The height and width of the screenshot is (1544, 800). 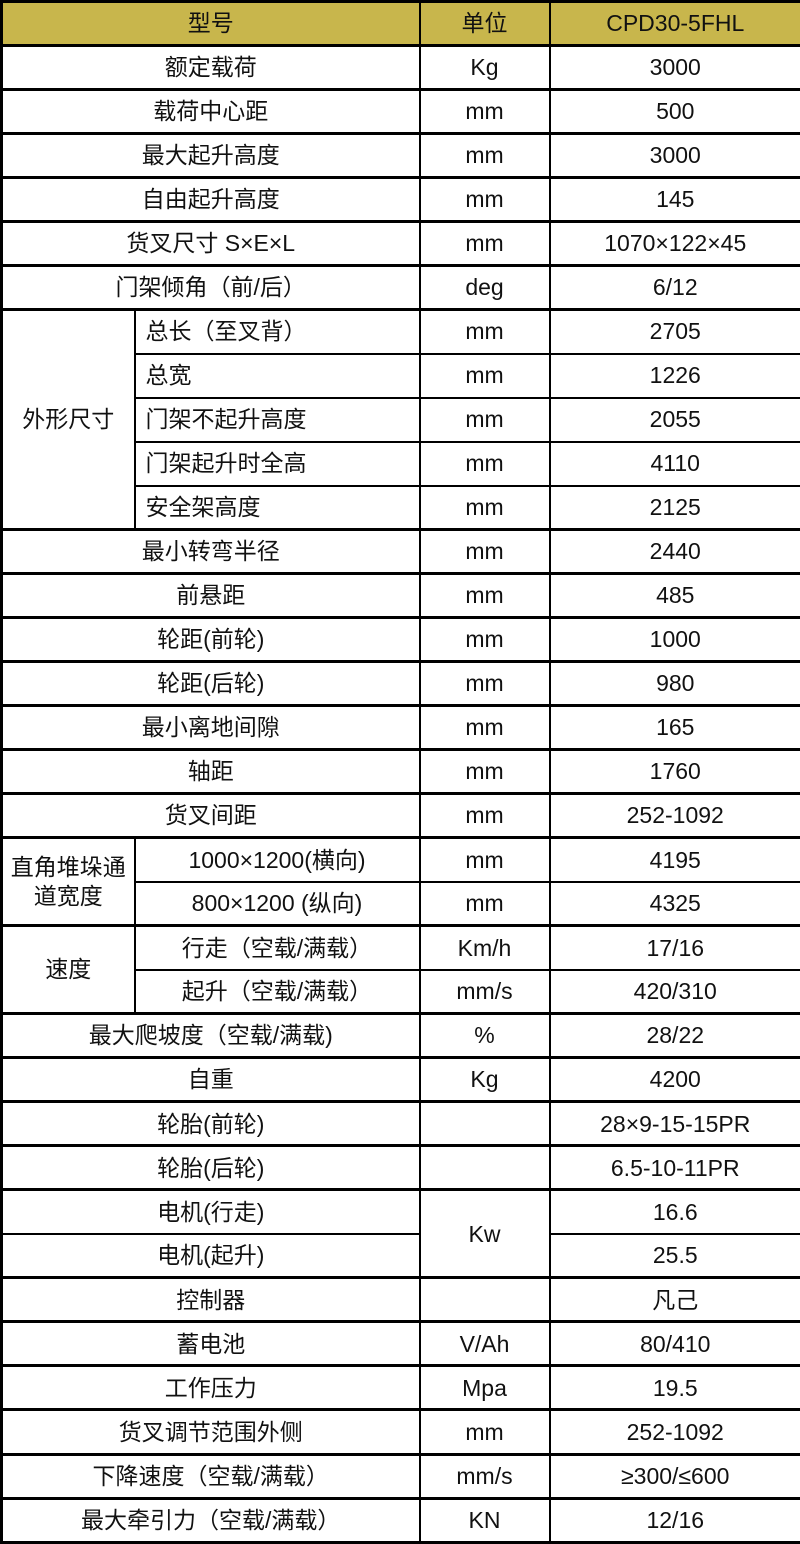 I want to click on spec-group-label: 直角堆垛通道宽度, so click(x=68, y=881).